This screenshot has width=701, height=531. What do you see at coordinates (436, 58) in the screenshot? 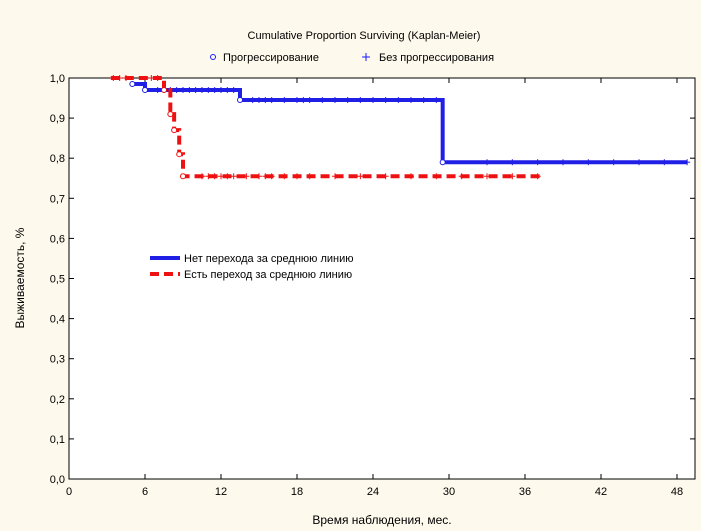
I see `legend-label-no-progression: Без прогрессирования` at bounding box center [436, 58].